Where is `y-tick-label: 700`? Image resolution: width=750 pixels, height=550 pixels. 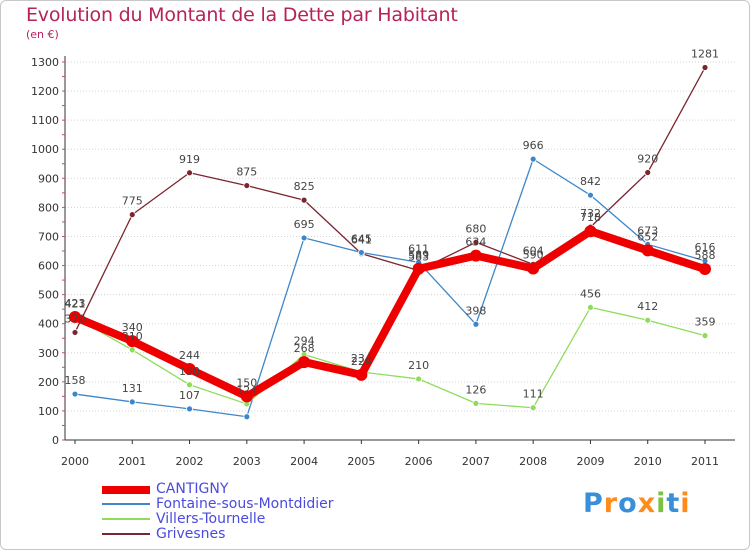
y-tick-label: 700 is located at coordinates (48, 236).